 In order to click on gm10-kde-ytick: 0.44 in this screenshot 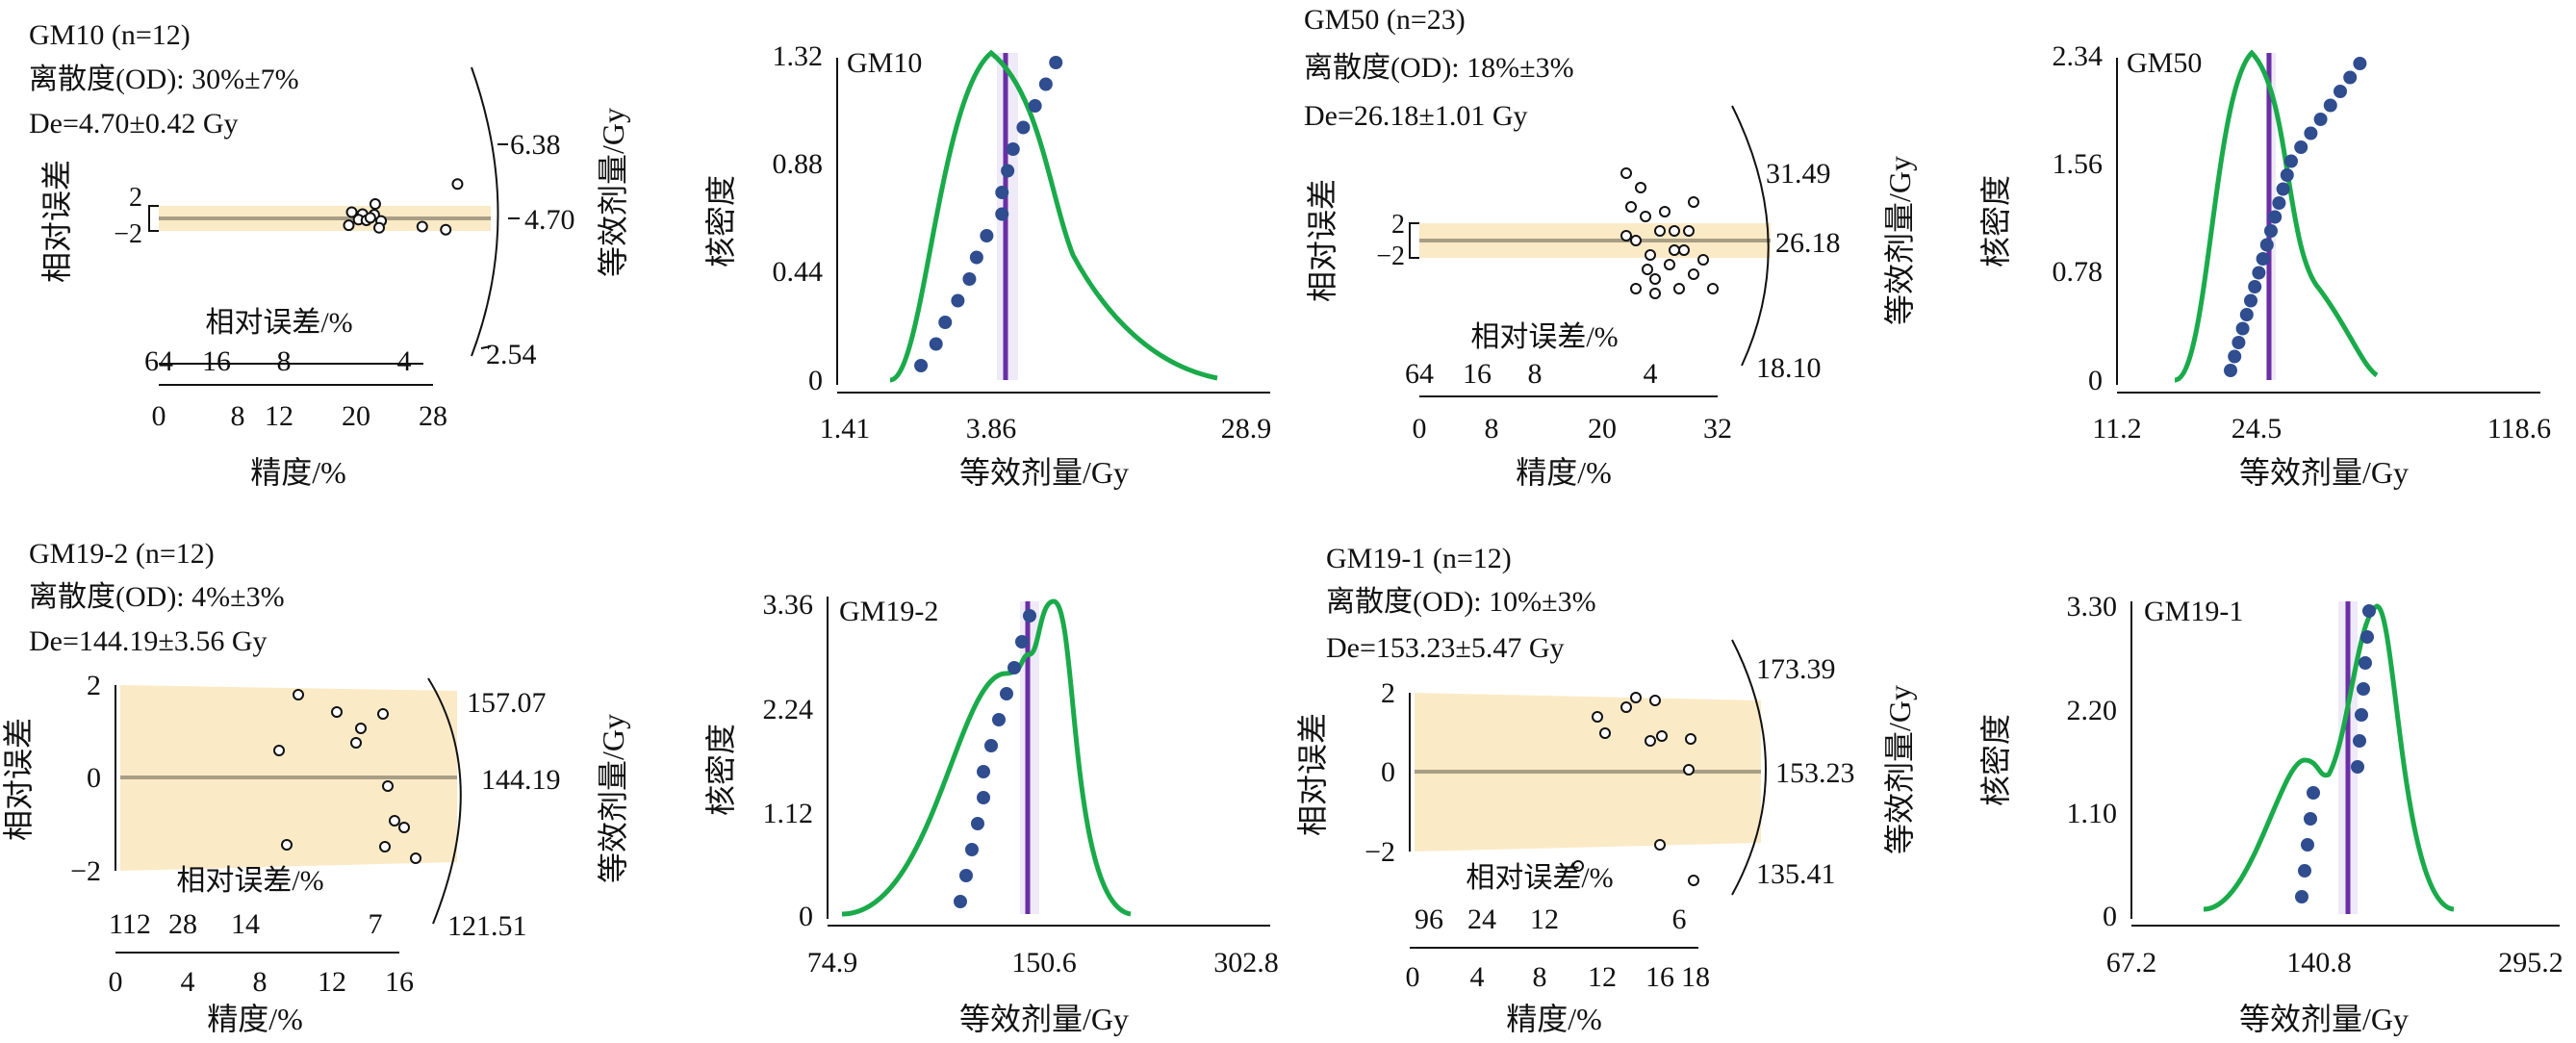, I will do `click(798, 272)`.